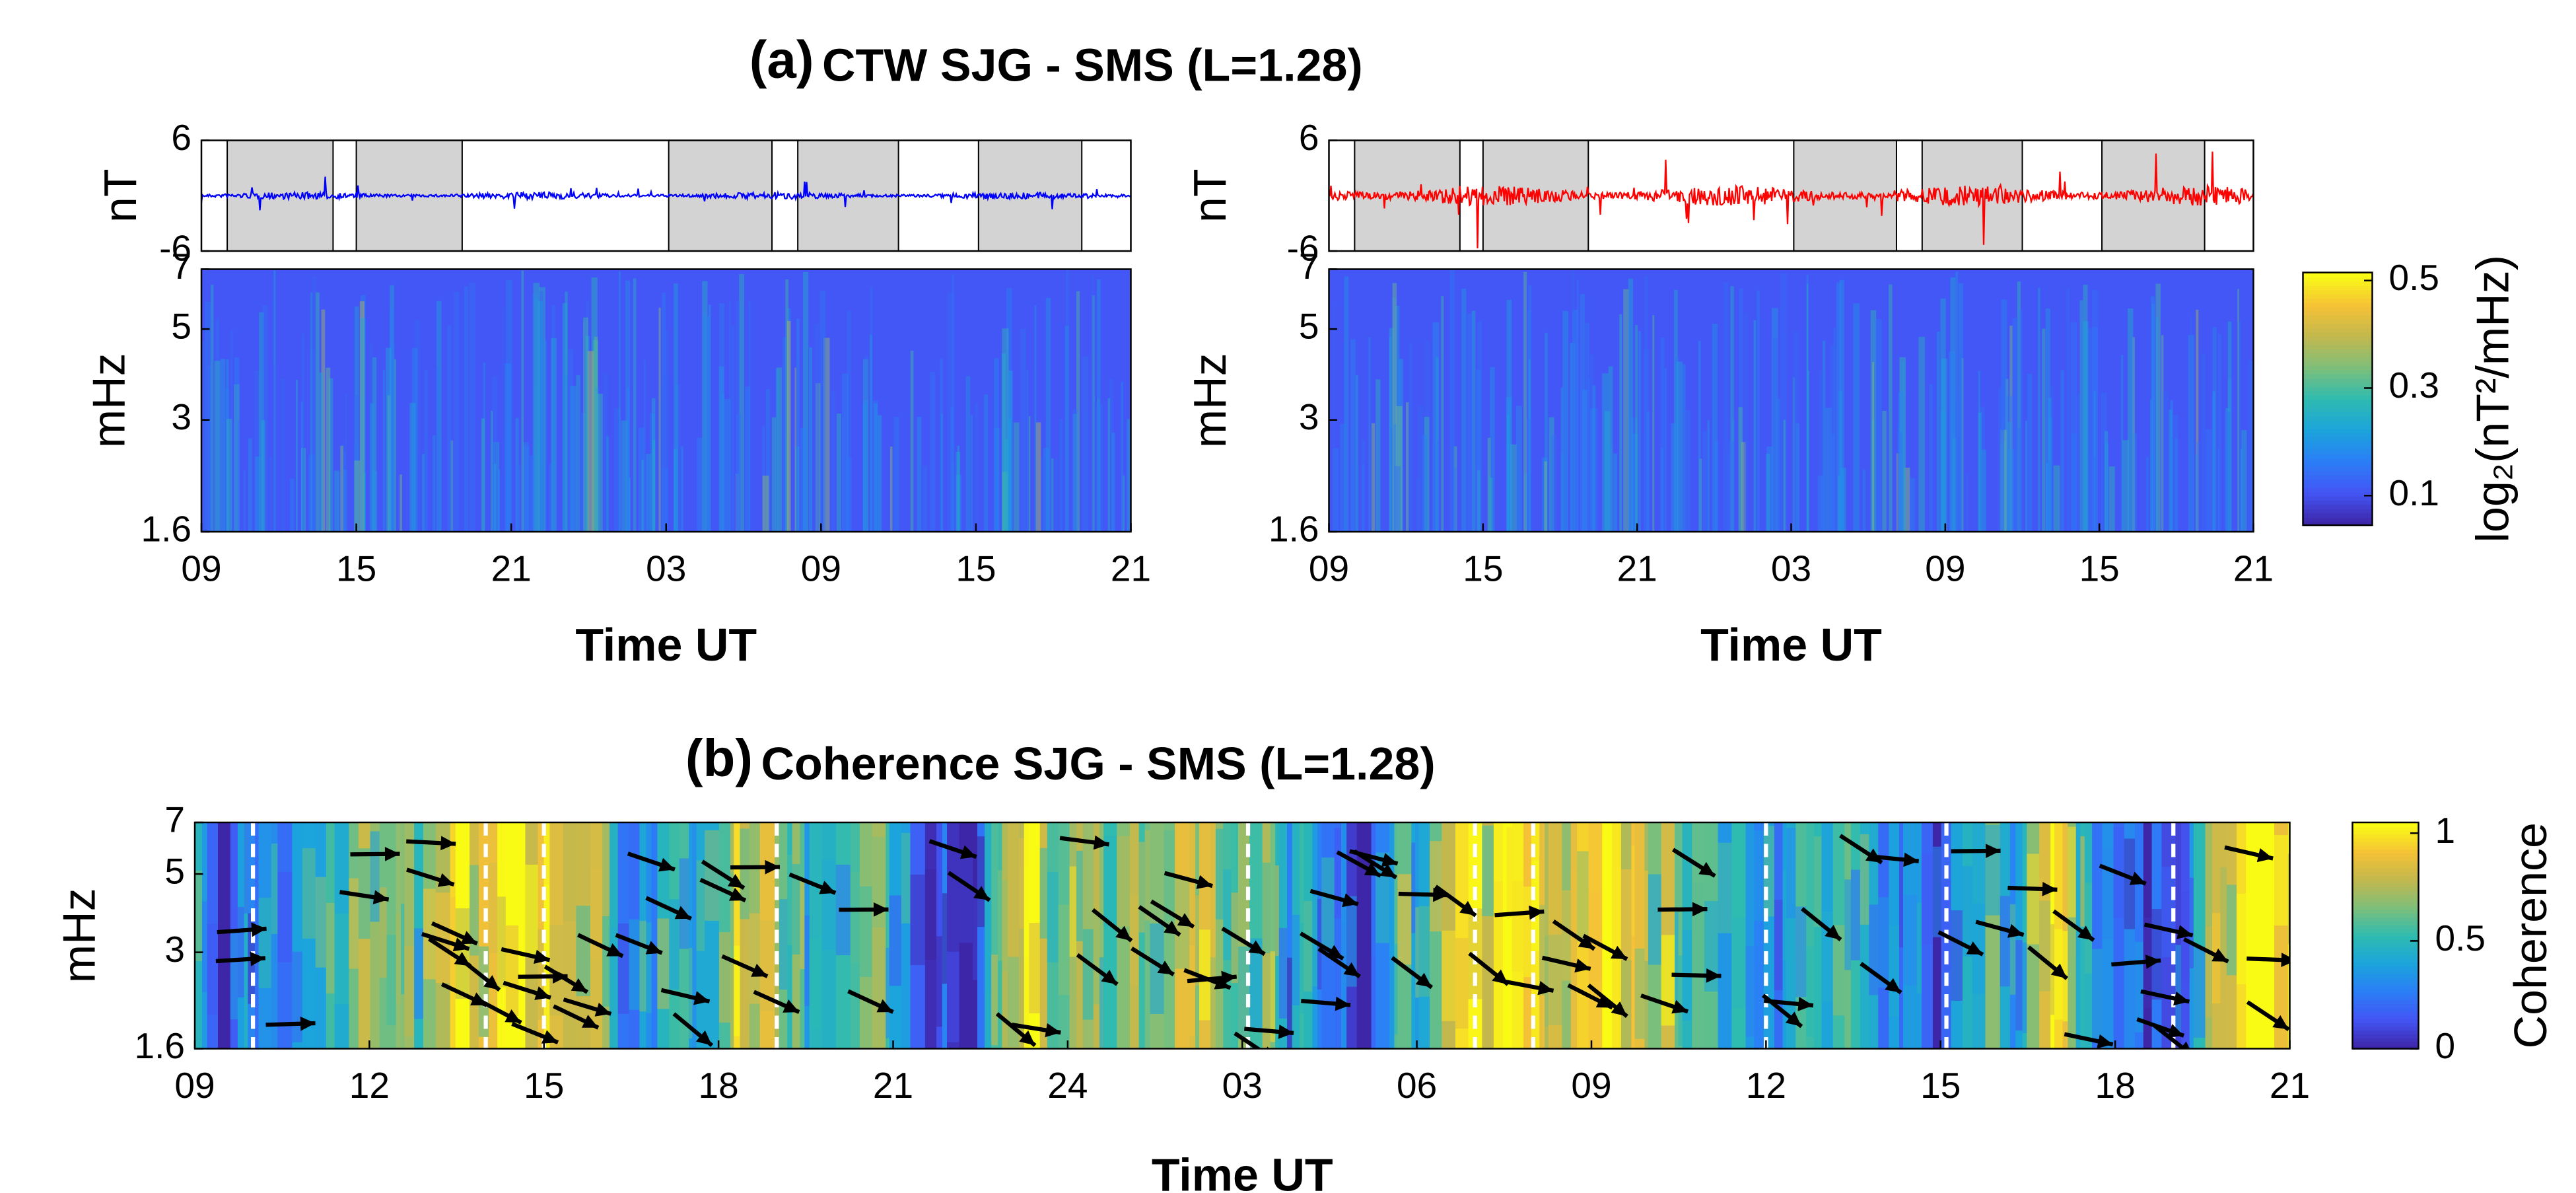  I want to click on plot-frame, so click(1791, 196).